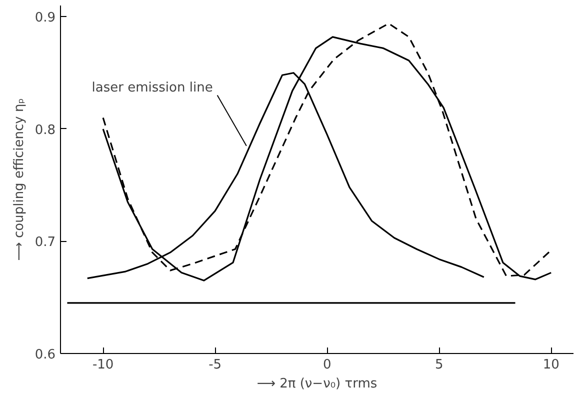  What do you see at coordinates (551, 365) in the screenshot?
I see `x-tick-label: 10` at bounding box center [551, 365].